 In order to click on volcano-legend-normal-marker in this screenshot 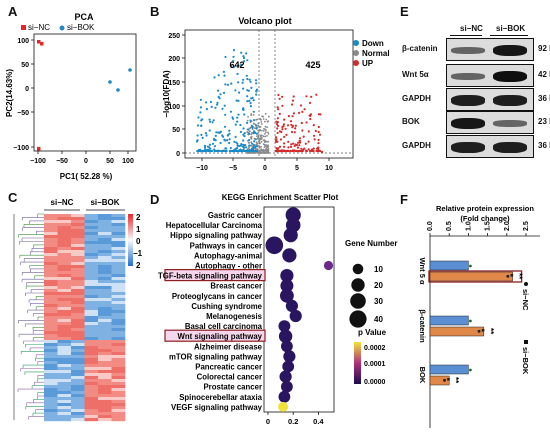, I will do `click(356, 53)`.